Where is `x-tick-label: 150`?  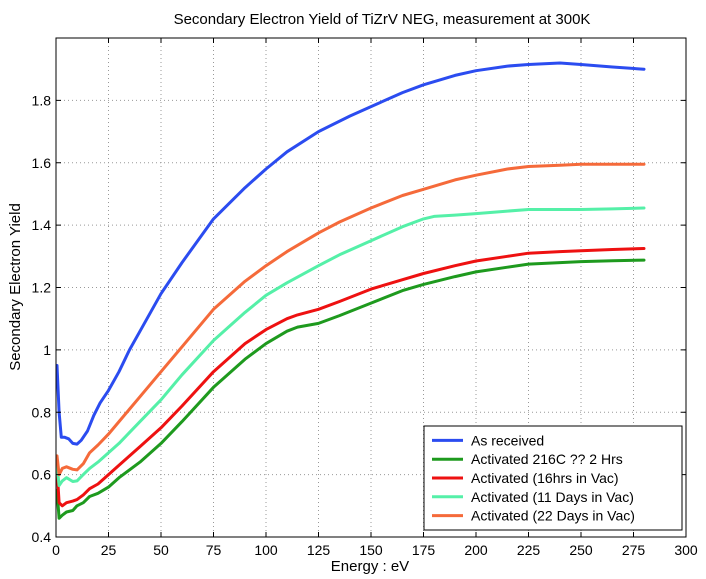
x-tick-label: 150 is located at coordinates (371, 550).